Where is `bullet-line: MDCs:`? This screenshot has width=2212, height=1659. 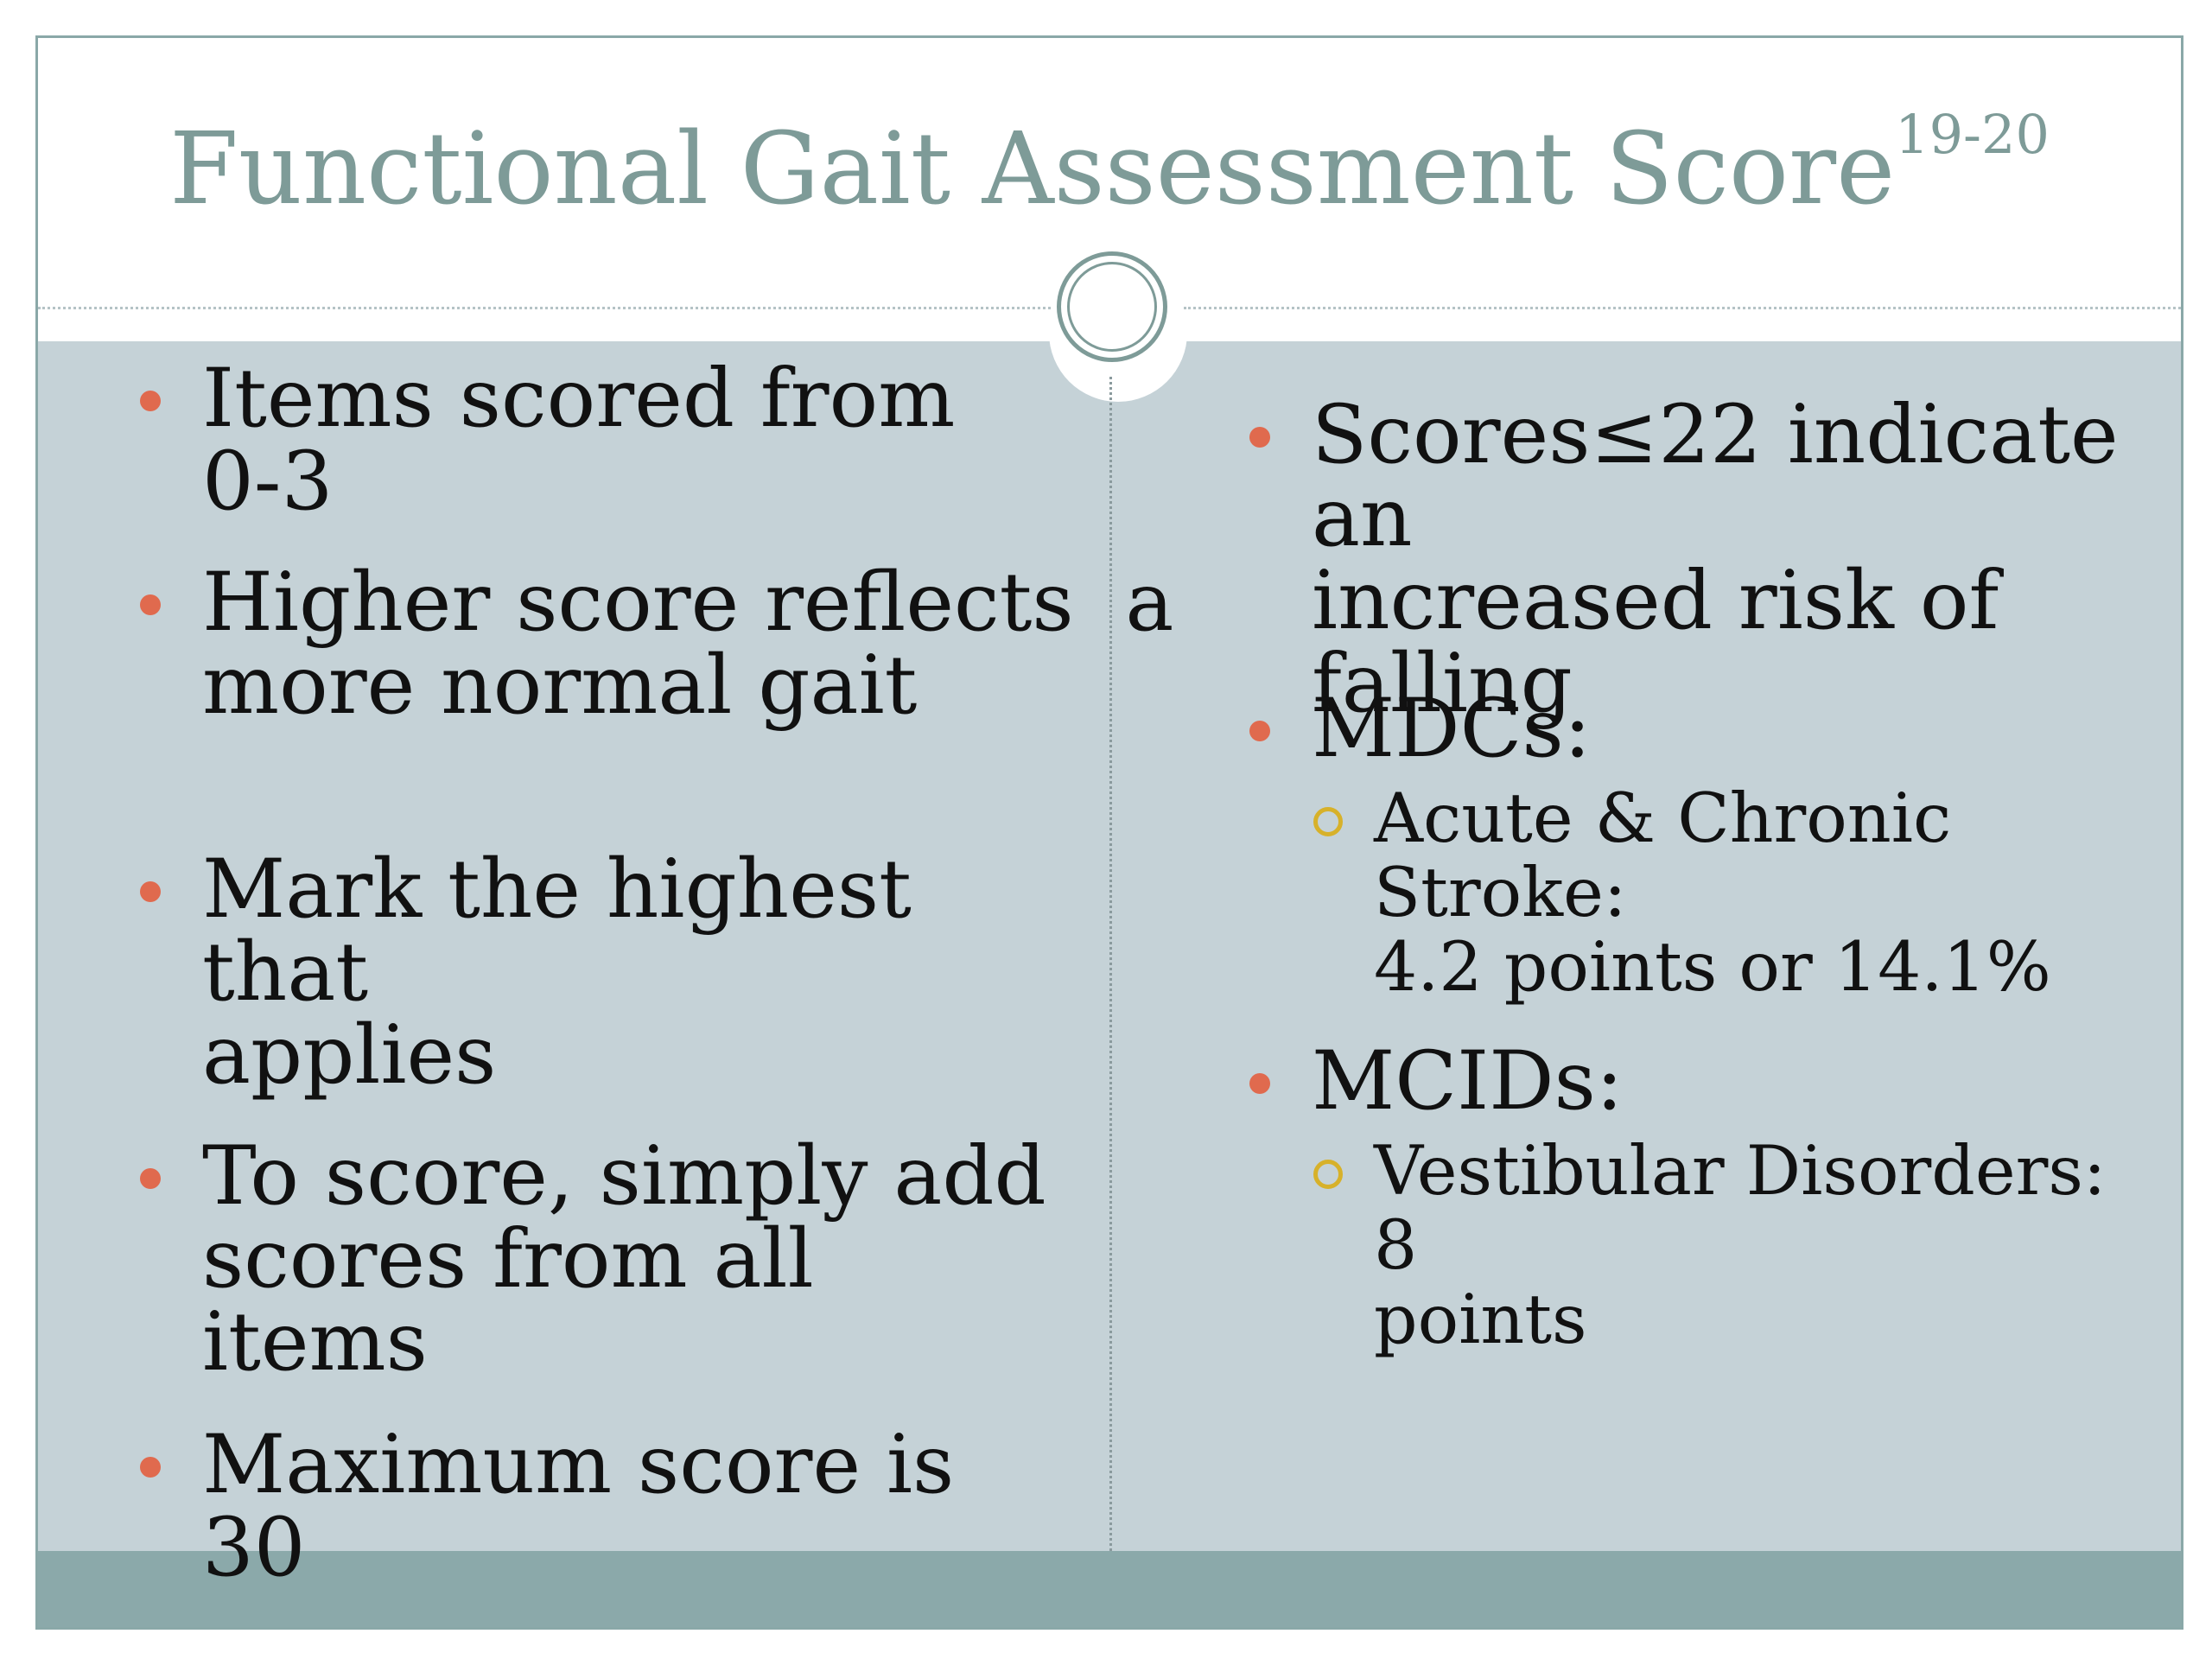
bullet-line: MDCs: is located at coordinates (1452, 729).